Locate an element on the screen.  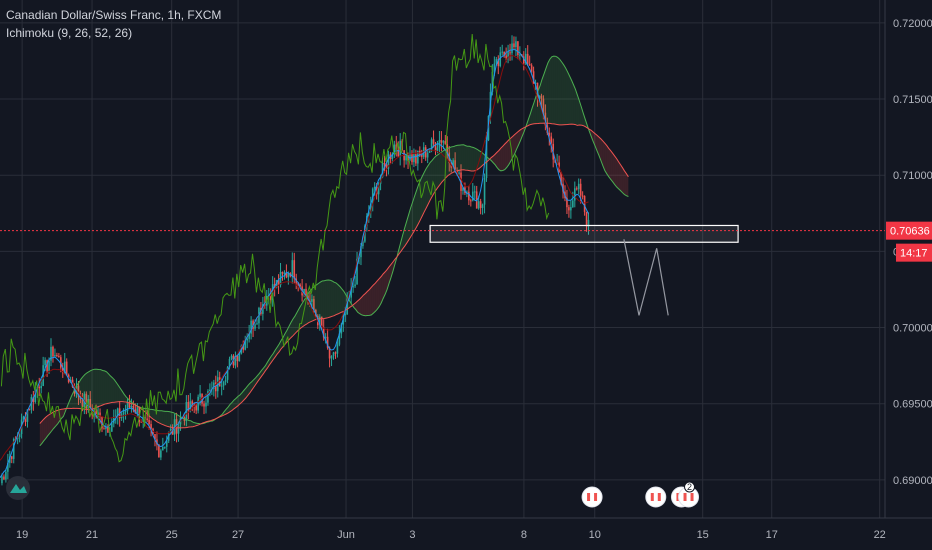
y-tick-label: 0.72000 is located at coordinates (912, 24).